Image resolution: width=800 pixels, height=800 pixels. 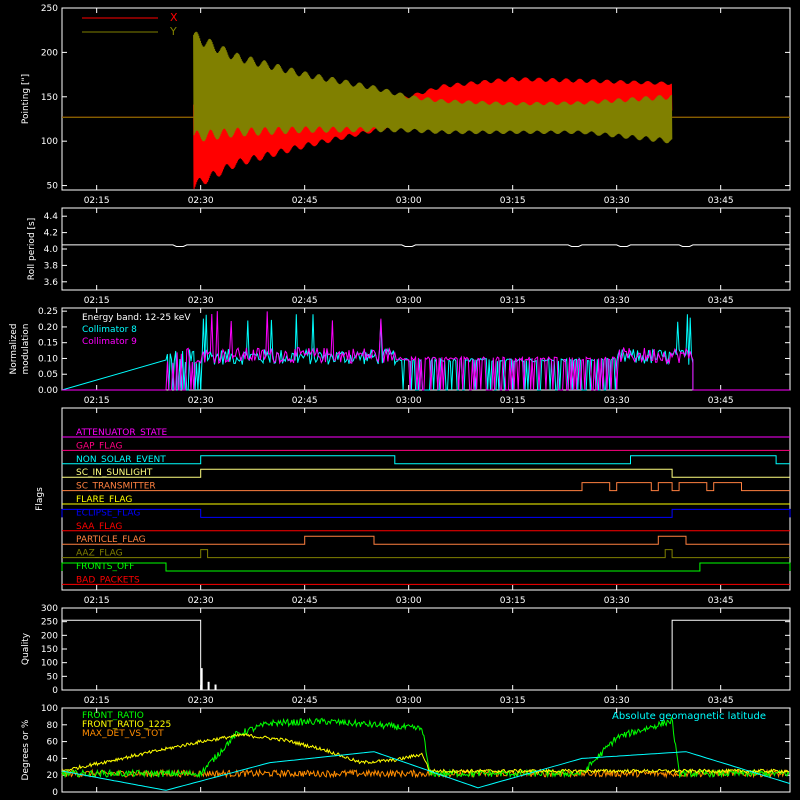 What do you see at coordinates (99, 554) in the screenshot?
I see `flag-label-aaz-flag: AAZ_FLAG` at bounding box center [99, 554].